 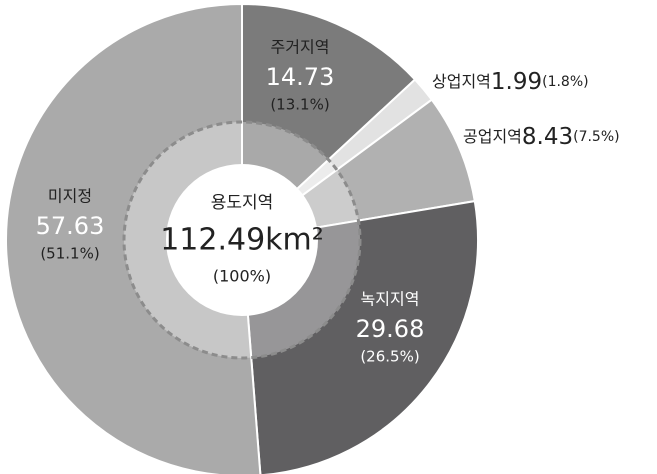 I want to click on slice-value: 29.68, so click(x=390, y=329).